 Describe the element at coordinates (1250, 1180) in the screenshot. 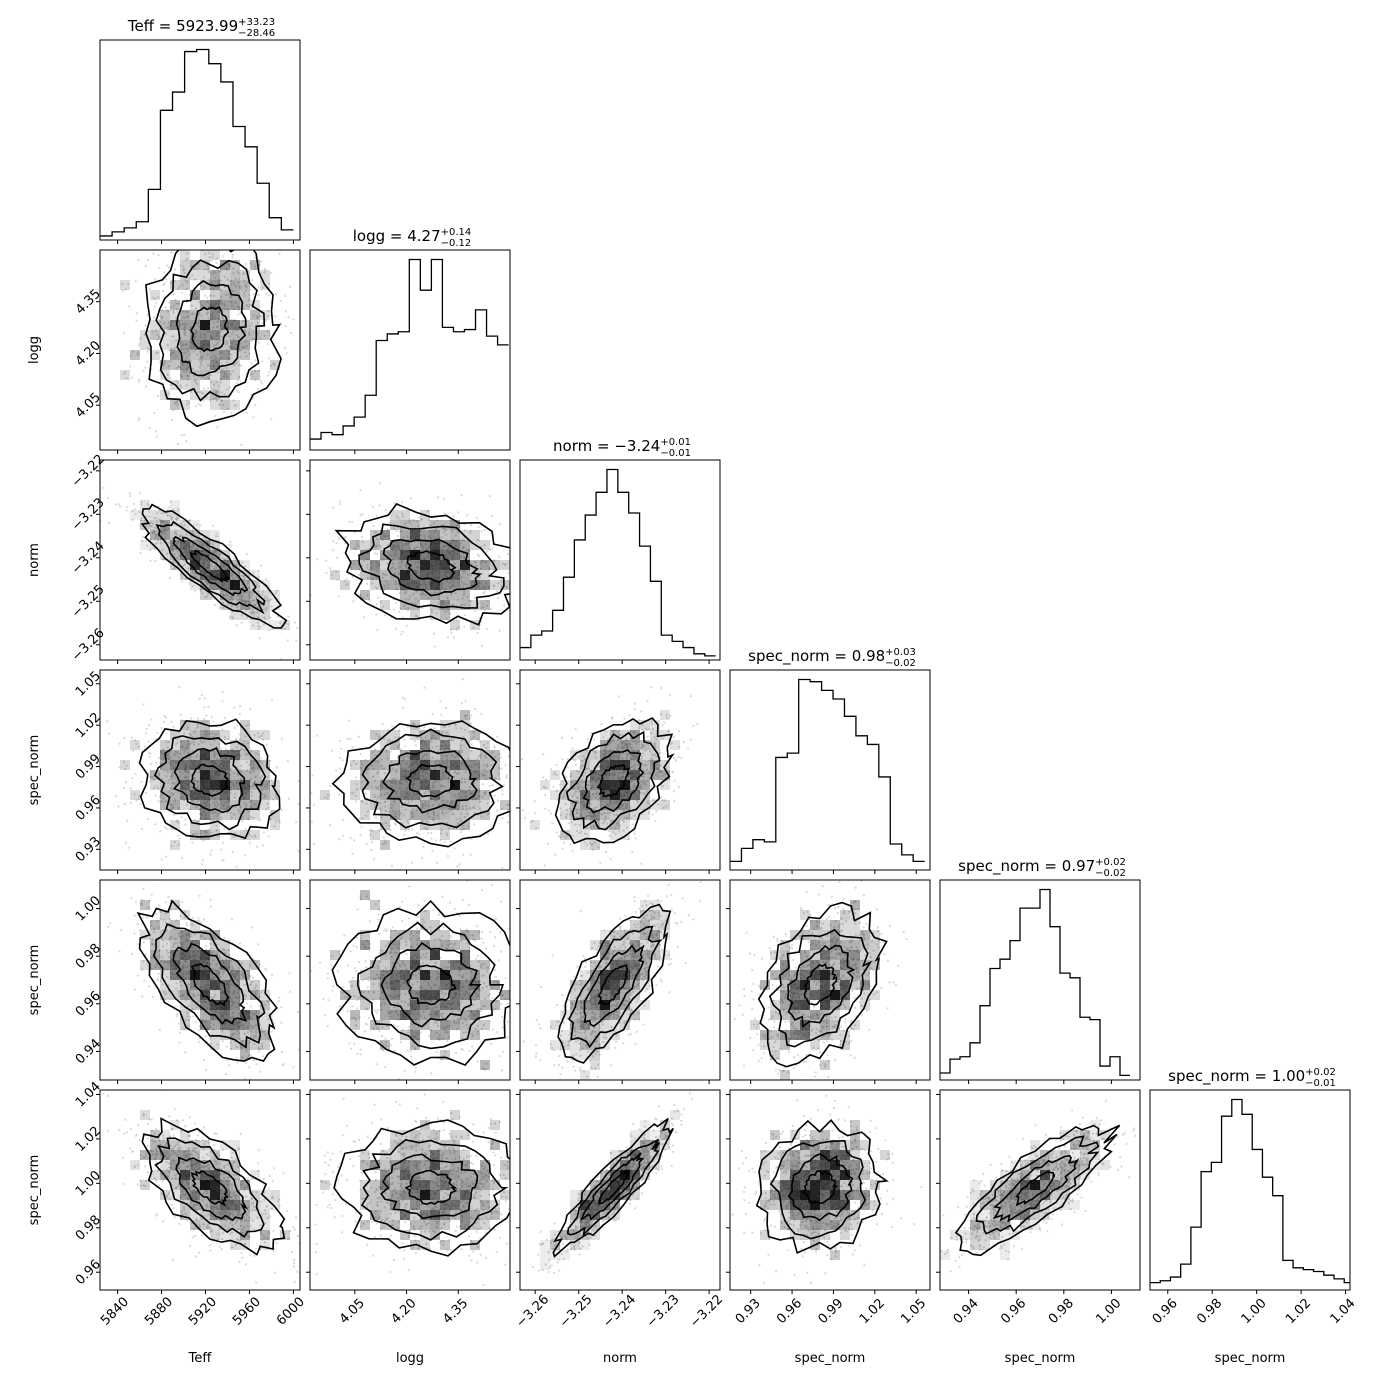

I see `histogram-panel-5: spec_norm = 1.00+0.02−0.01` at that location.